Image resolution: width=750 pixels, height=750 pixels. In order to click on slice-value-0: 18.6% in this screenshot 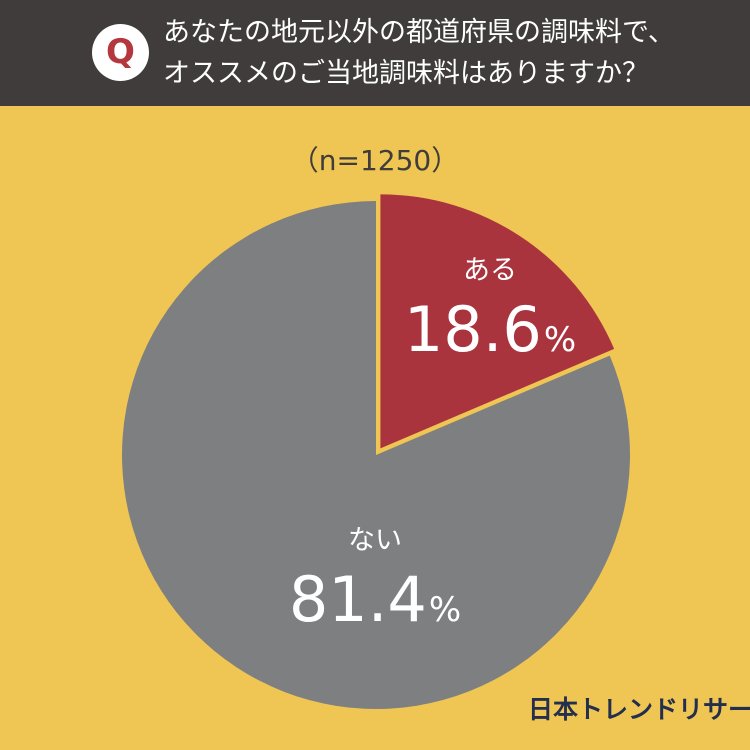, I will do `click(490, 329)`.